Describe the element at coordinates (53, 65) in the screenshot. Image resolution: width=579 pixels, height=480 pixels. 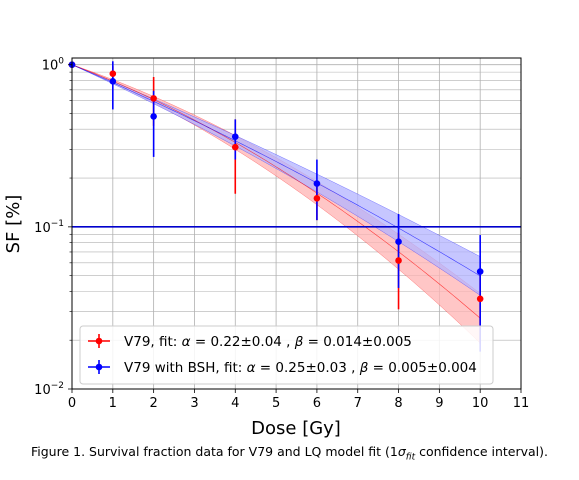
I see `y-tick-label: 10⁰` at that location.